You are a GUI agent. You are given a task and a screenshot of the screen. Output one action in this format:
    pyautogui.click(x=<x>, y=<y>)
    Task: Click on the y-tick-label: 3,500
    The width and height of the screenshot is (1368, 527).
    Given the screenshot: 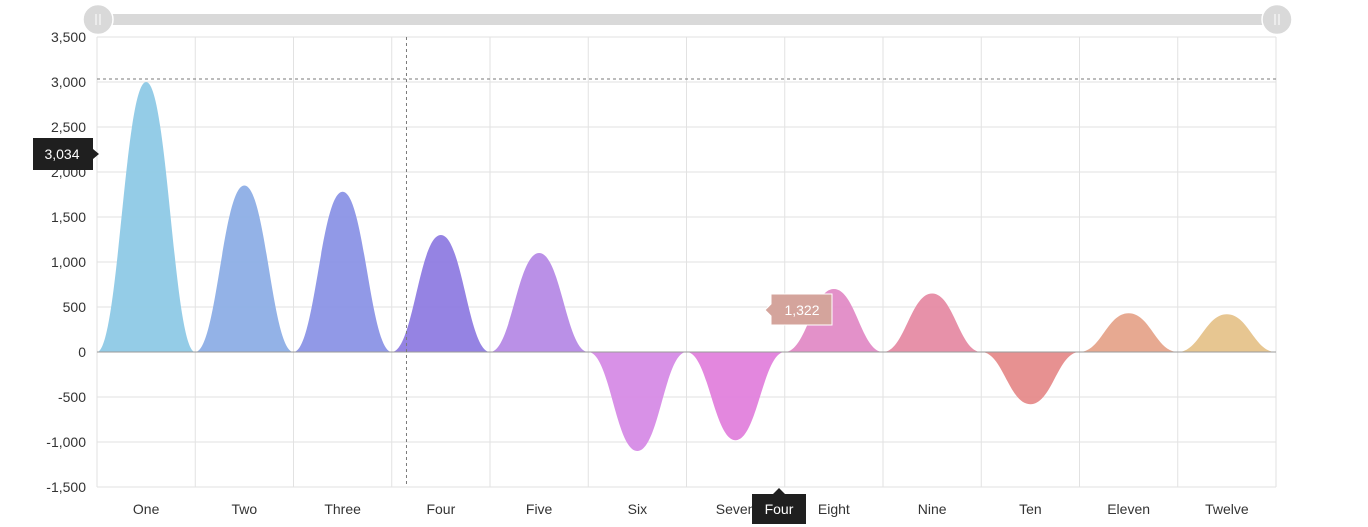 What is the action you would take?
    pyautogui.click(x=68, y=37)
    